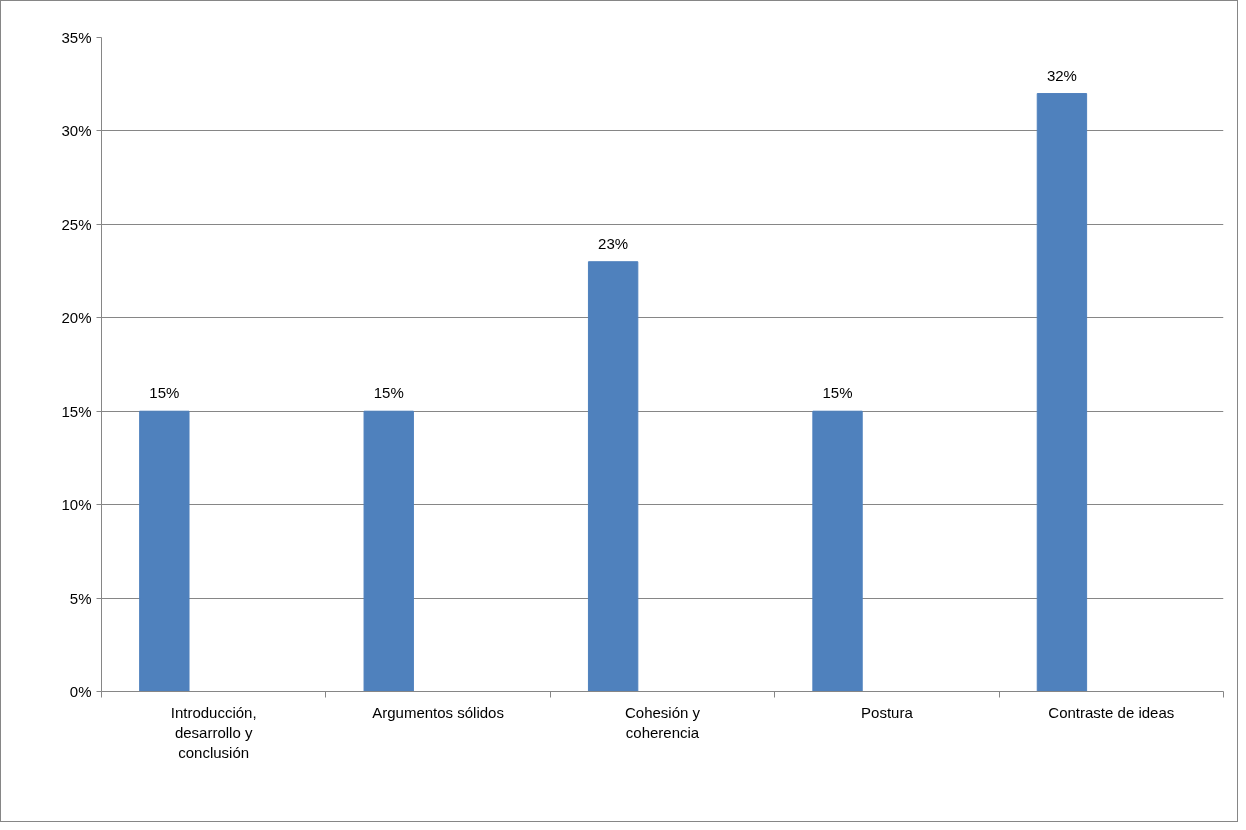  Describe the element at coordinates (80, 691) in the screenshot. I see `y-tick-label: 0%` at that location.